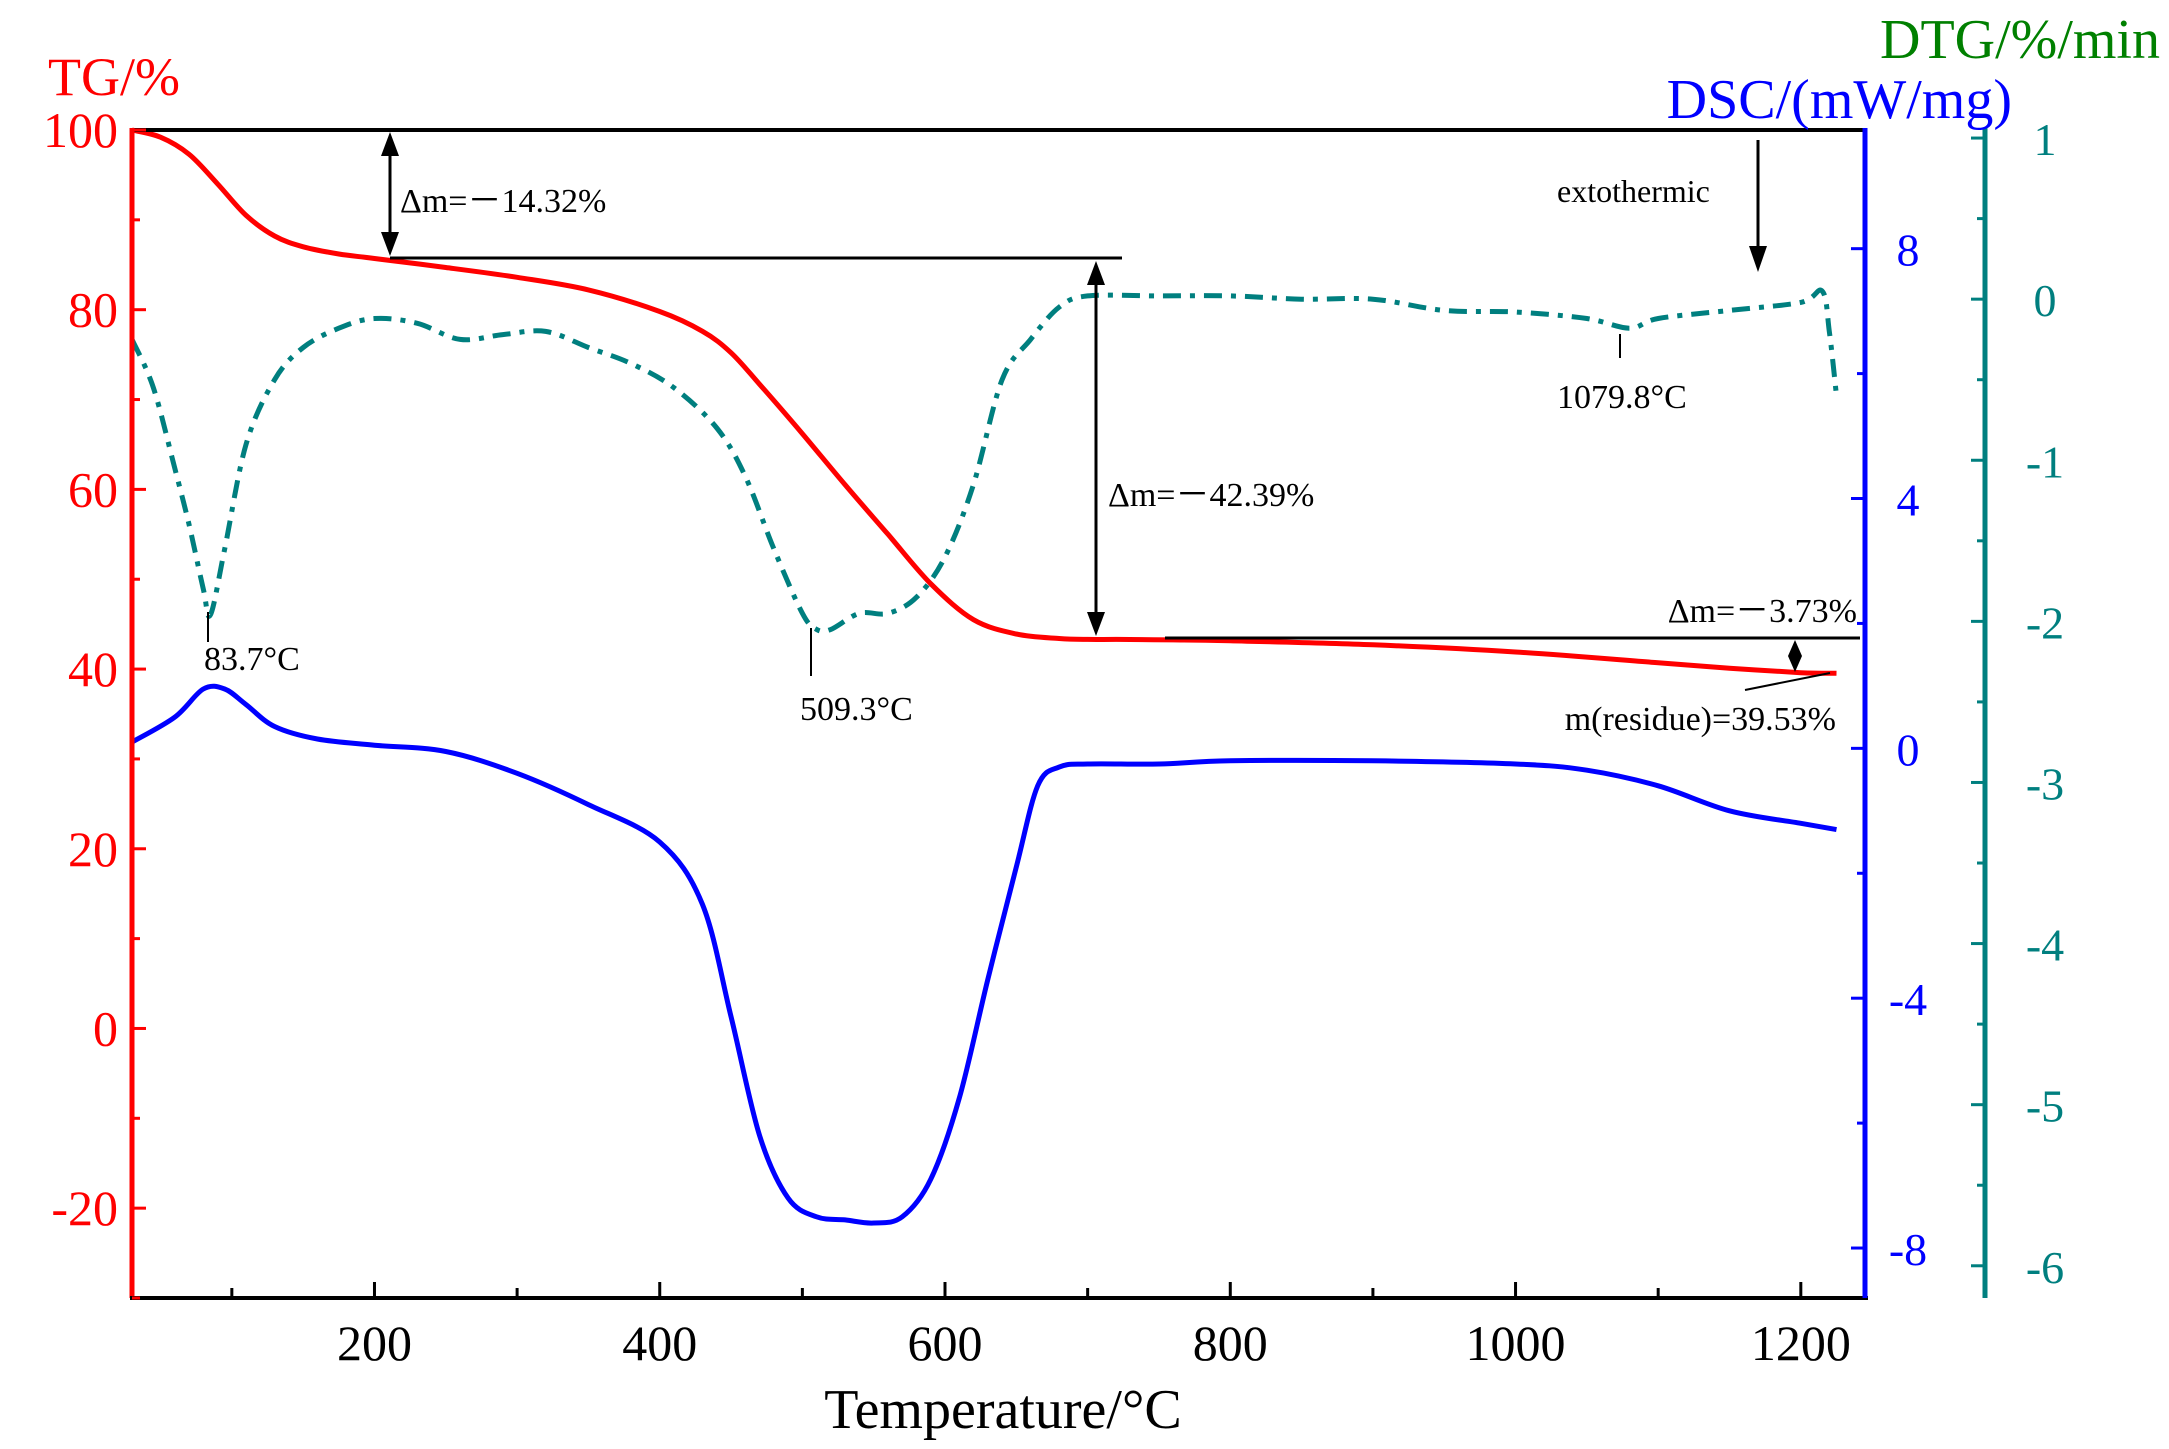 The height and width of the screenshot is (1449, 2169). What do you see at coordinates (2045, 945) in the screenshot?
I see `dtg-tick-label: -4` at bounding box center [2045, 945].